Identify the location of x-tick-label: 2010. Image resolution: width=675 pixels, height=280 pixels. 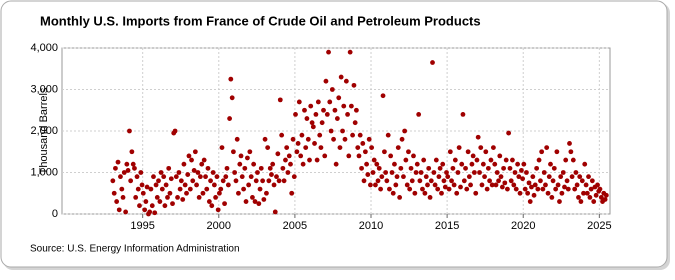
(371, 226).